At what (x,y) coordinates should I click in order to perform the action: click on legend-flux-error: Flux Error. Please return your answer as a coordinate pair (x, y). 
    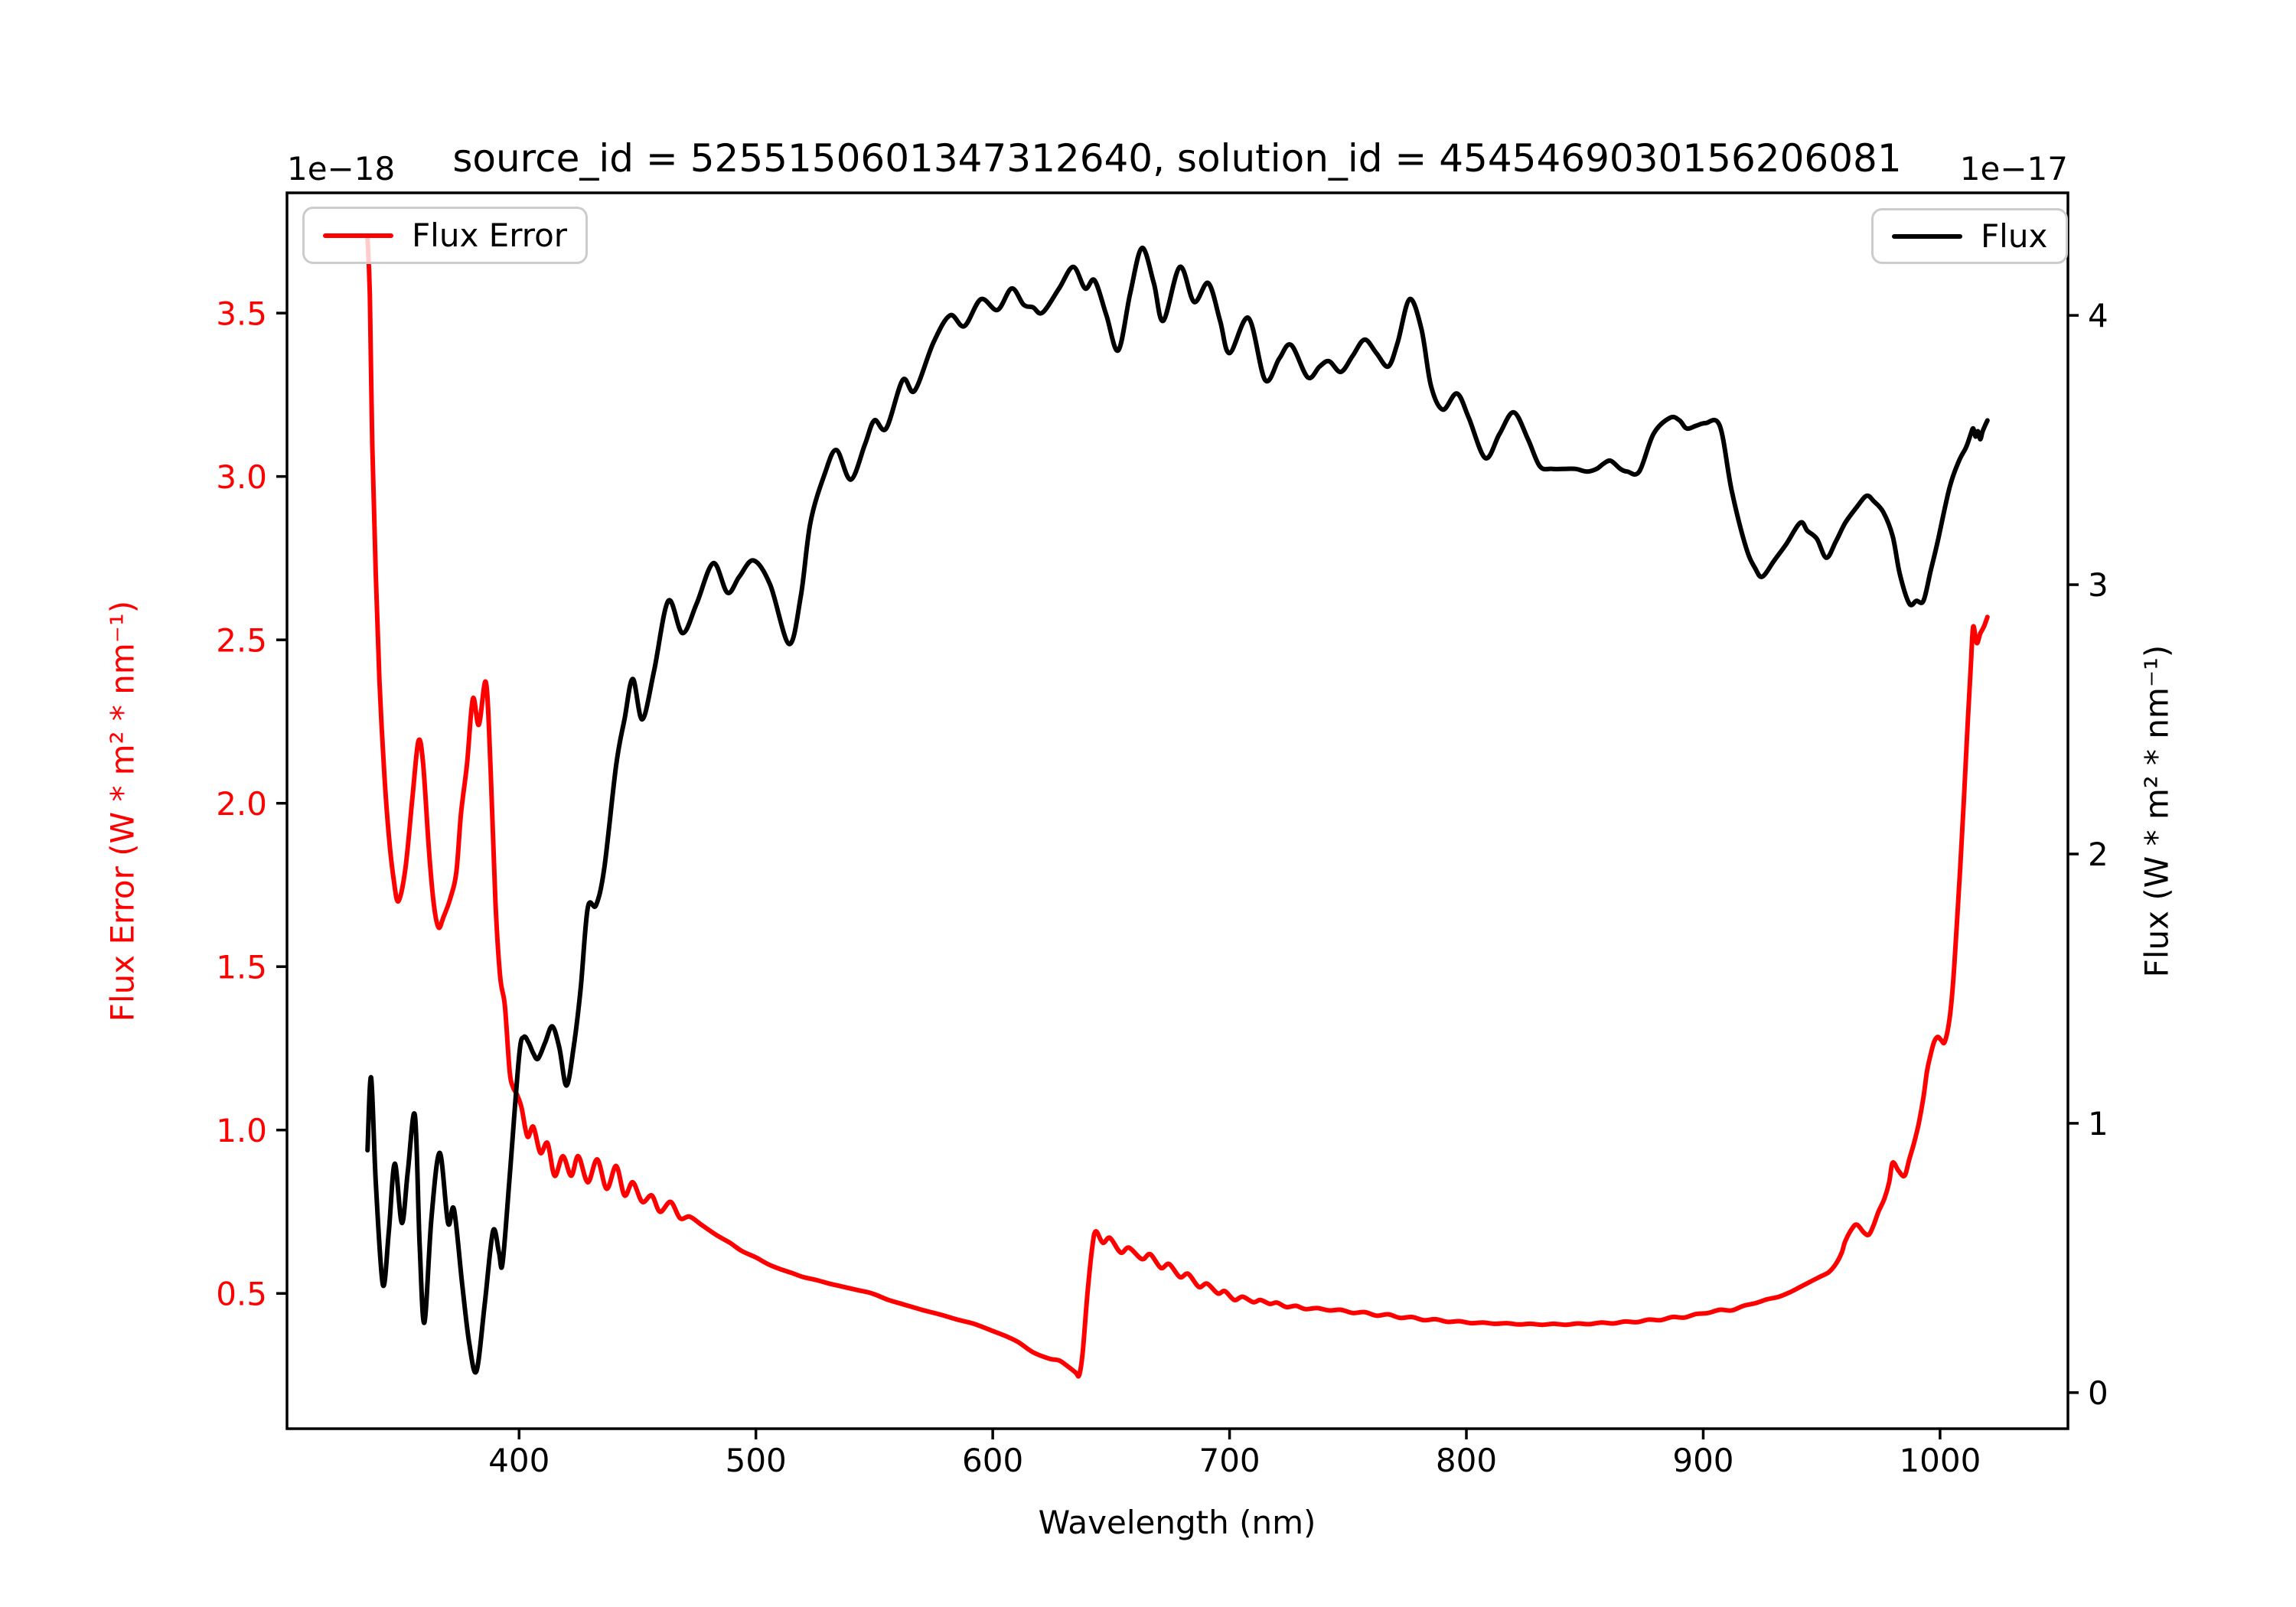
    Looking at the image, I should click on (445, 235).